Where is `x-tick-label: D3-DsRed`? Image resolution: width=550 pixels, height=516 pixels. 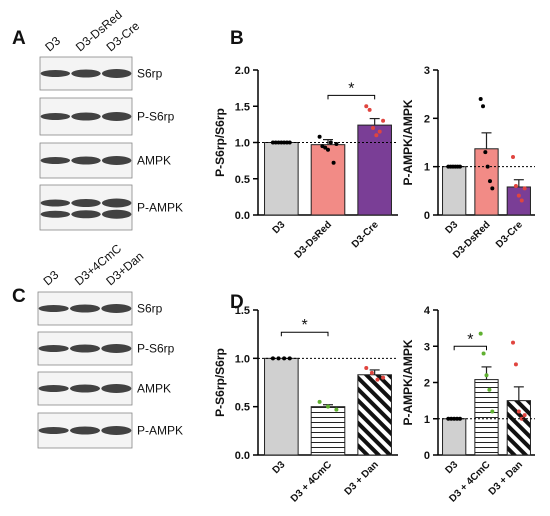
x-tick-label: D3-DsRed is located at coordinates (314, 240).